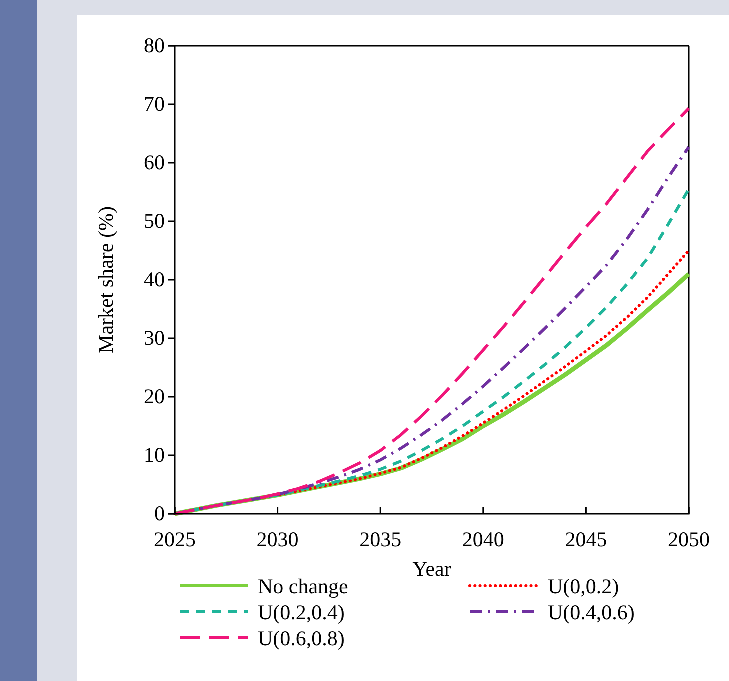 The height and width of the screenshot is (681, 729). Describe the element at coordinates (154, 338) in the screenshot. I see `y-tick-label: 30` at that location.